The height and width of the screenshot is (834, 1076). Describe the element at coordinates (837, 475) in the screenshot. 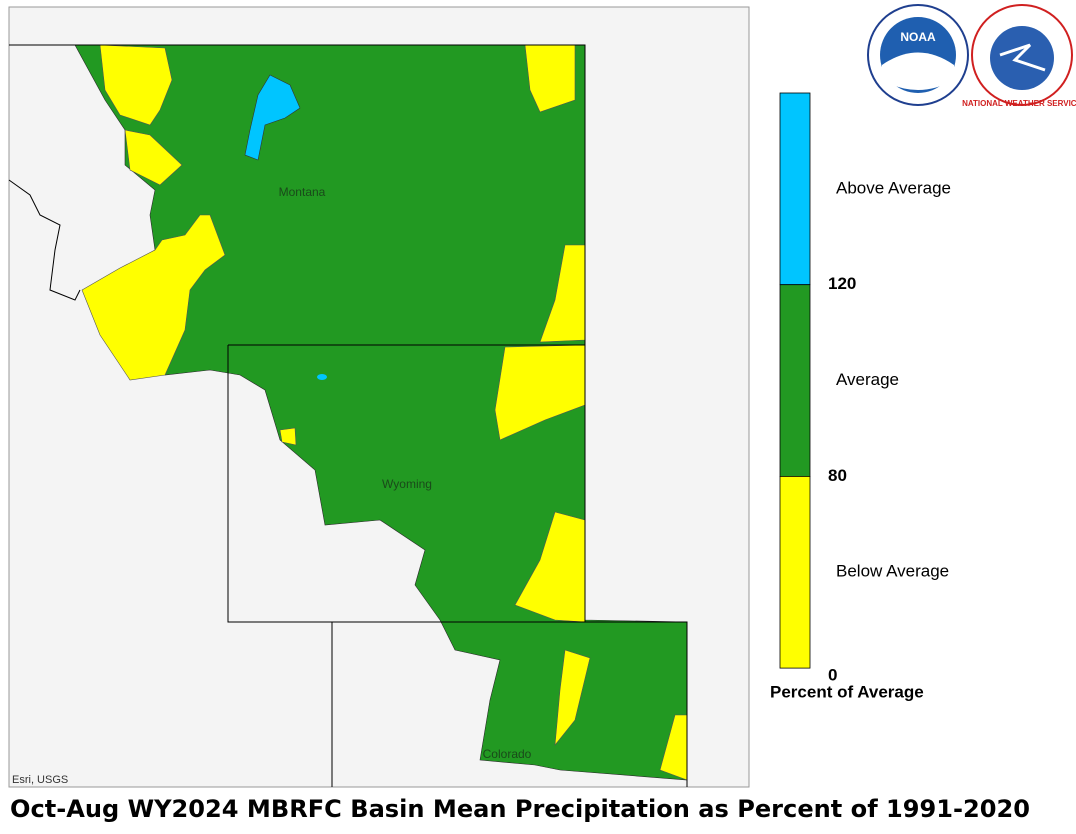

I see `legend-break: 80` at that location.